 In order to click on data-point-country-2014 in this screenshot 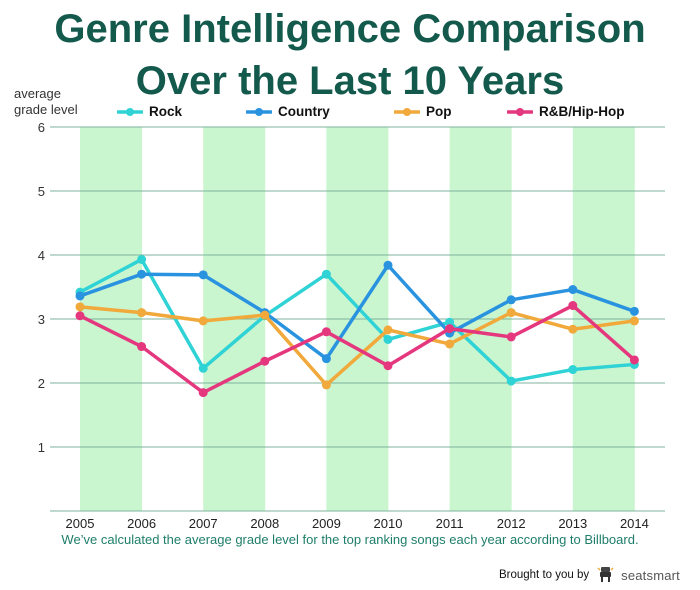, I will do `click(634, 311)`.